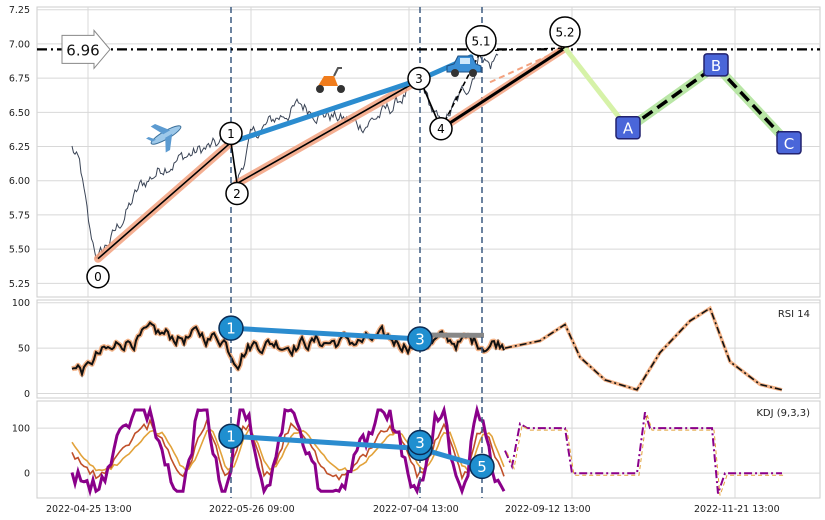 This screenshot has height=520, width=825. I want to click on wave-label: 5.1, so click(480, 41).